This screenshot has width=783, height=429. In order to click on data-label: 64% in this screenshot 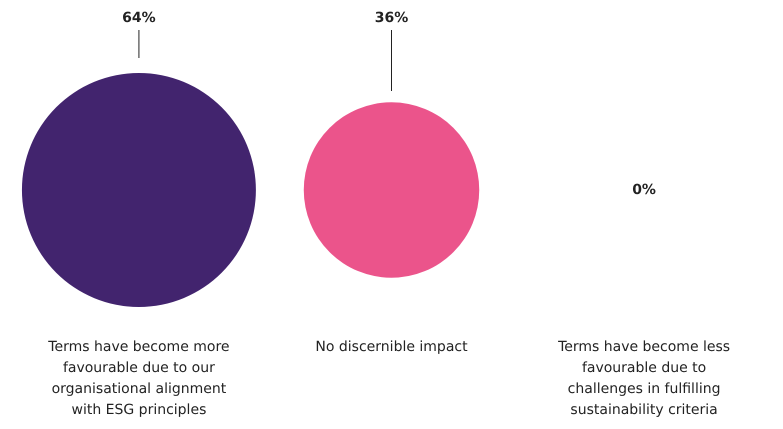, I will do `click(139, 18)`.